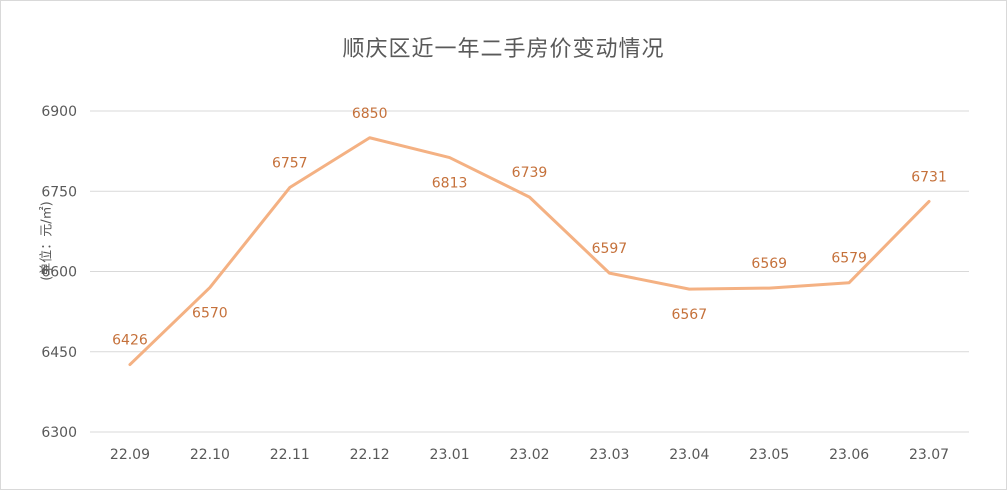 The width and height of the screenshot is (1007, 490). What do you see at coordinates (609, 455) in the screenshot?
I see `x-tick-label: 23.03` at bounding box center [609, 455].